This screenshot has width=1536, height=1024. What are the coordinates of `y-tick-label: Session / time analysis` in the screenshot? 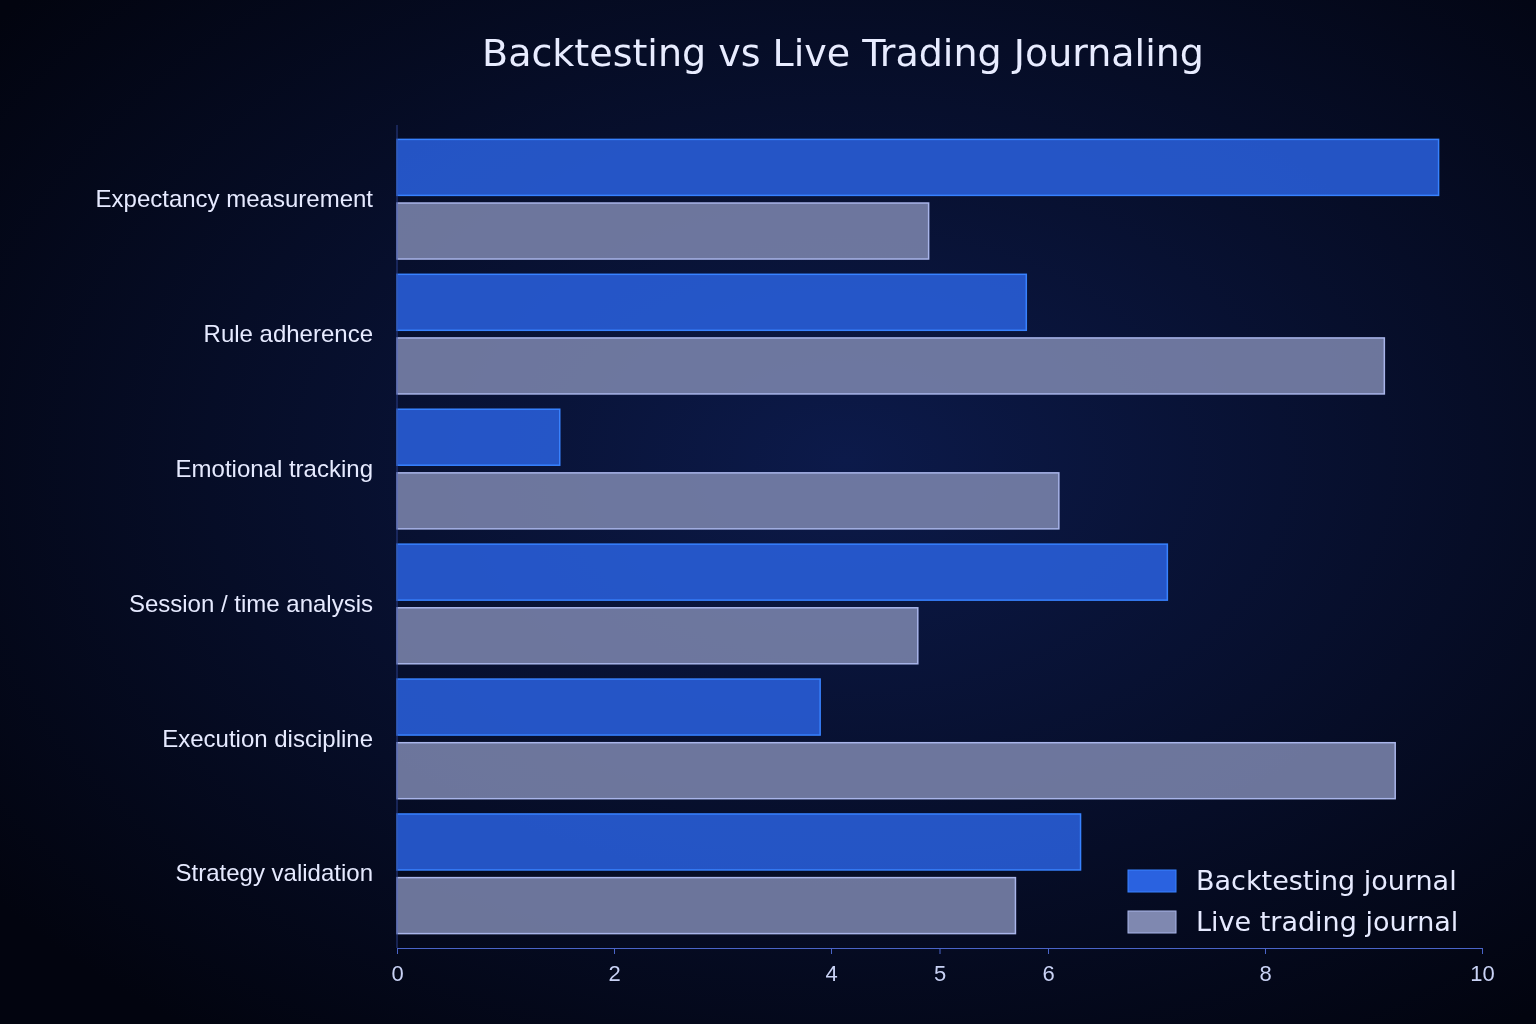 It's located at (250, 603).